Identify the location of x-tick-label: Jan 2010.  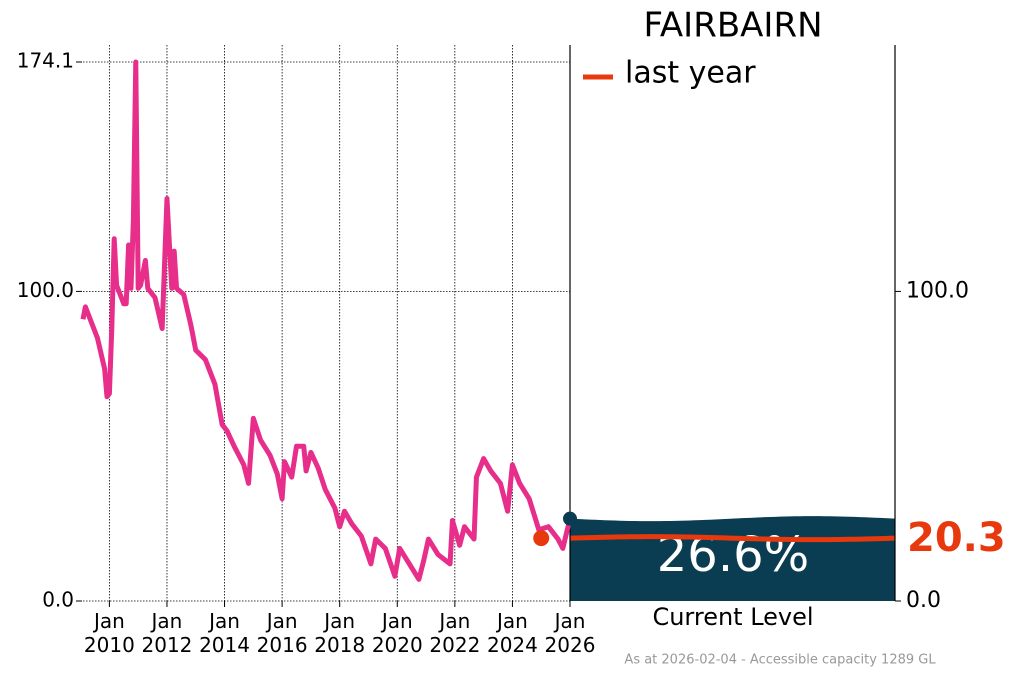
(109, 633).